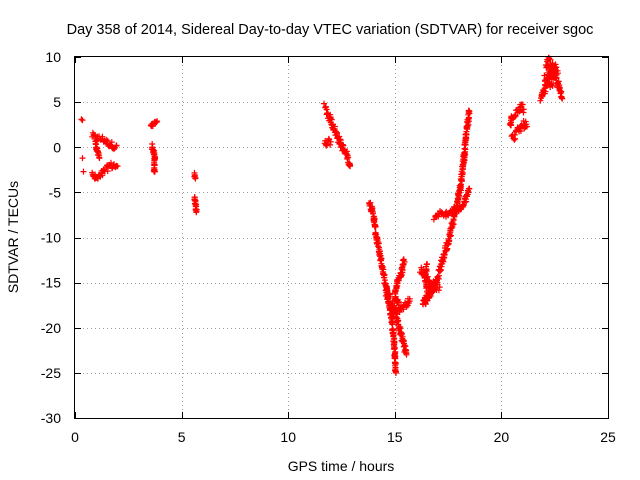  What do you see at coordinates (608, 437) in the screenshot?
I see `x-tick-label: 25` at bounding box center [608, 437].